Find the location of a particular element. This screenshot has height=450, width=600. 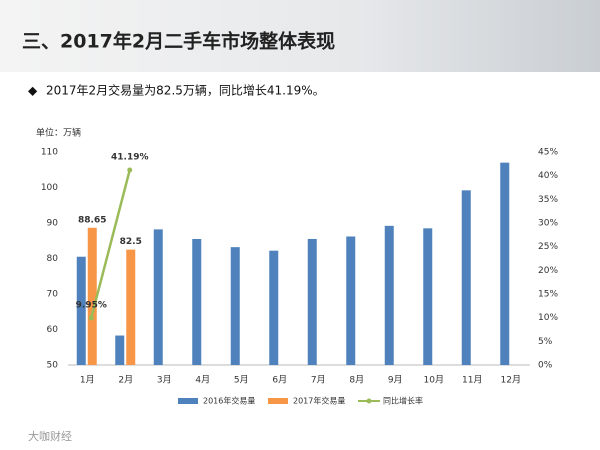

y2-tick-label: 45% is located at coordinates (548, 153).